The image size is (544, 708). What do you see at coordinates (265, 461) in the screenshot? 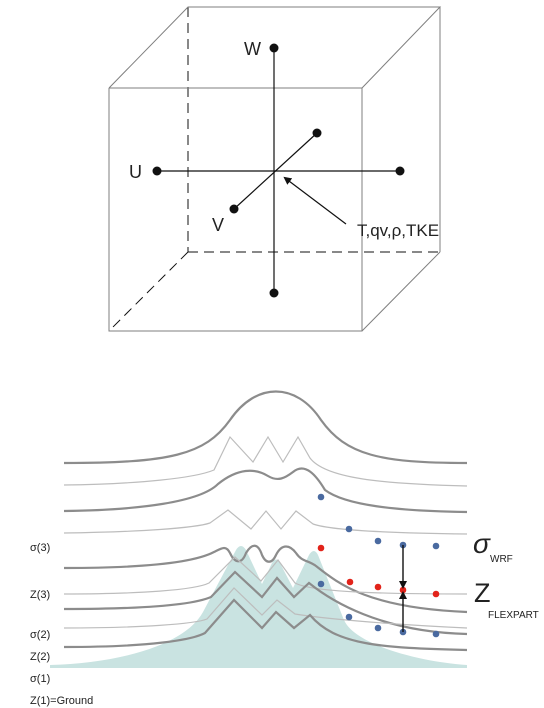
I see `z-level-upper` at bounding box center [265, 461].